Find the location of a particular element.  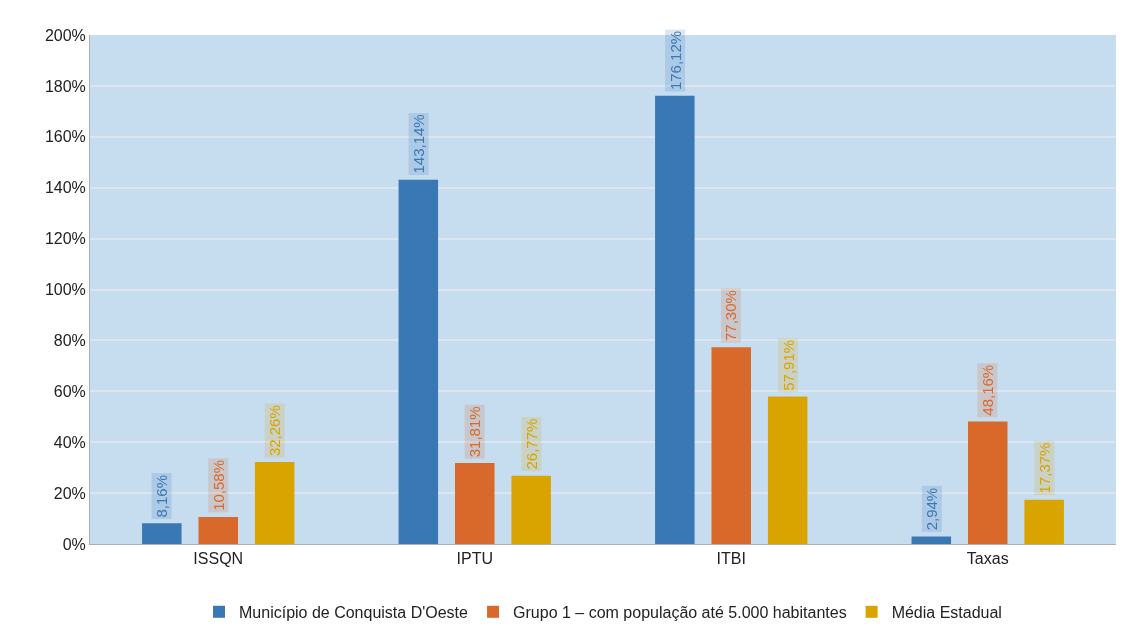

data-label: 176,12% is located at coordinates (675, 60).